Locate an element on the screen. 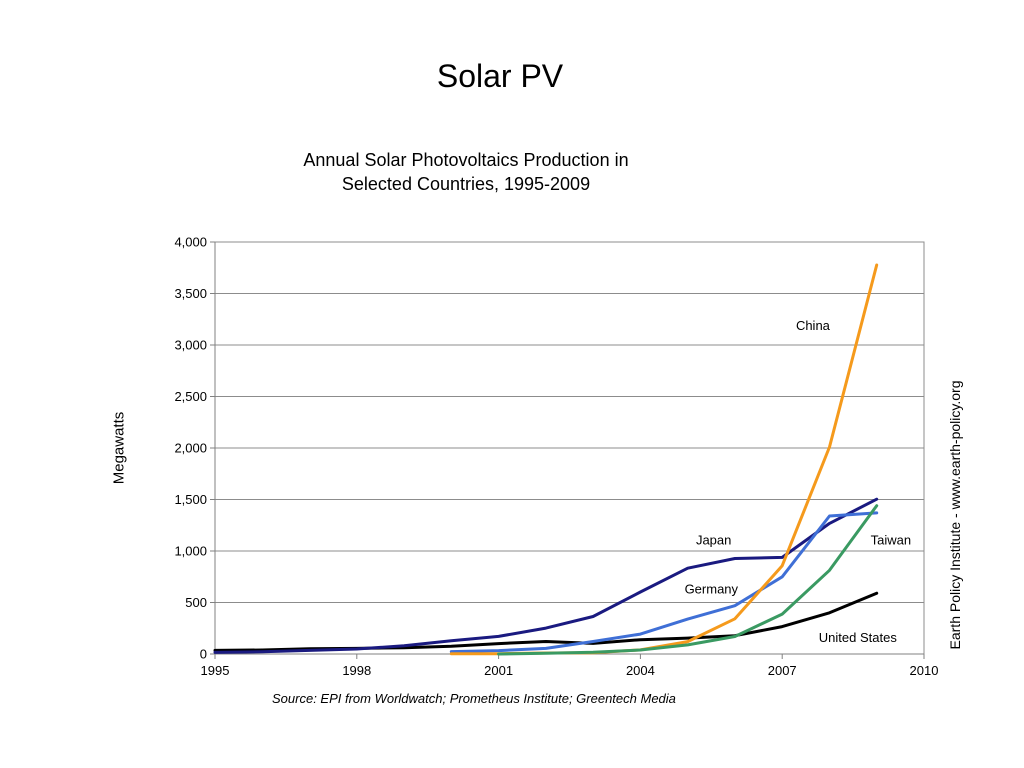  series-label-china: China is located at coordinates (813, 325).